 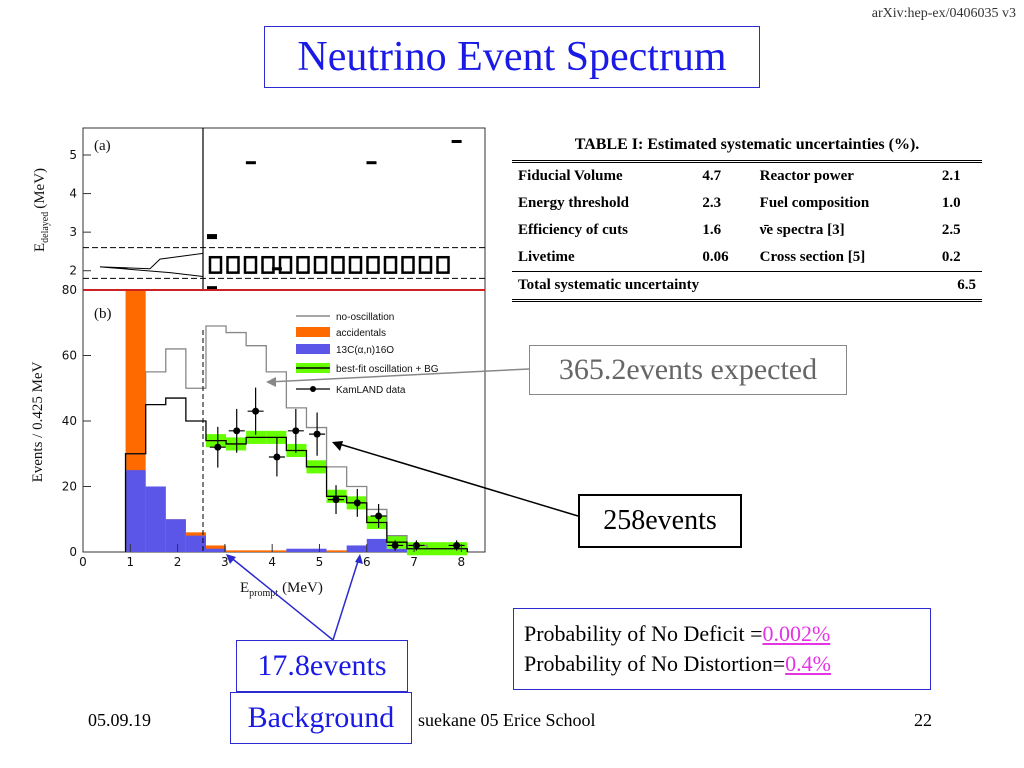 What do you see at coordinates (40, 247) in the screenshot?
I see `panel-a-ylabel: E` at bounding box center [40, 247].